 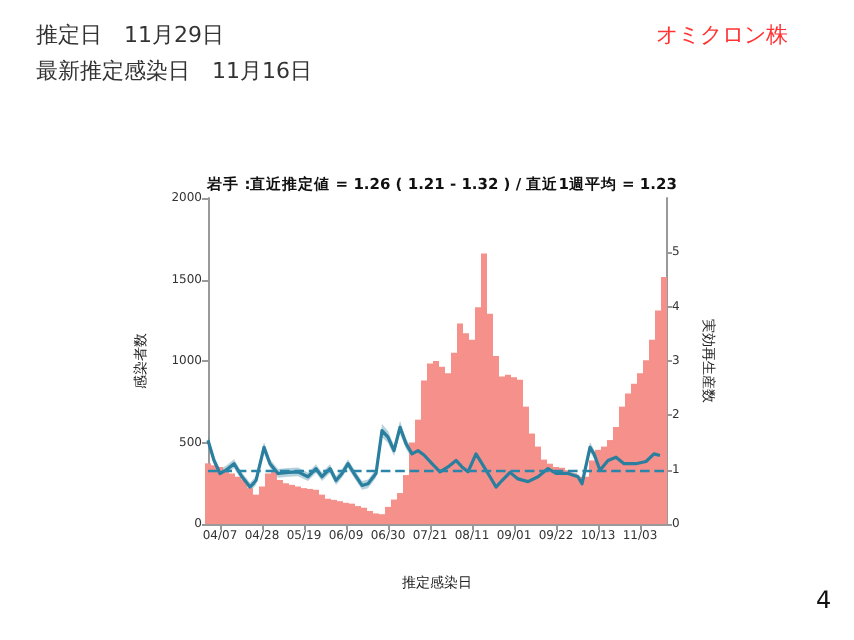 What do you see at coordinates (174, 71) in the screenshot?
I see `text: 最新推定感染日 11月16日` at bounding box center [174, 71].